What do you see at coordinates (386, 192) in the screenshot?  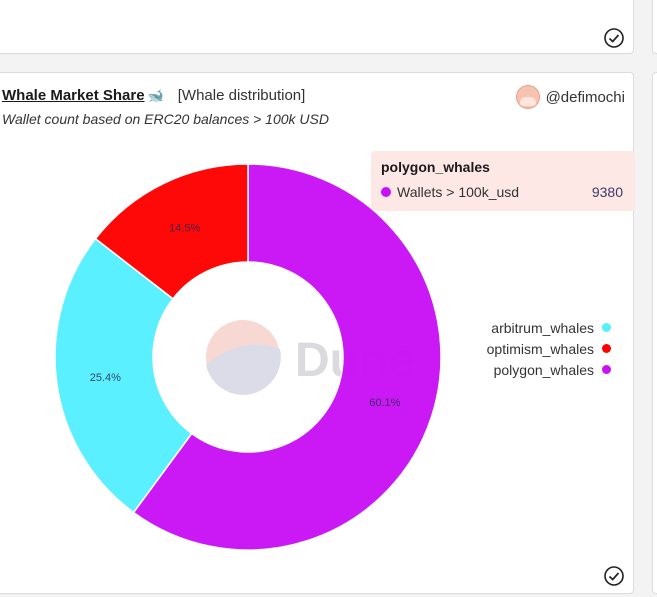 I see `tooltip-dot` at bounding box center [386, 192].